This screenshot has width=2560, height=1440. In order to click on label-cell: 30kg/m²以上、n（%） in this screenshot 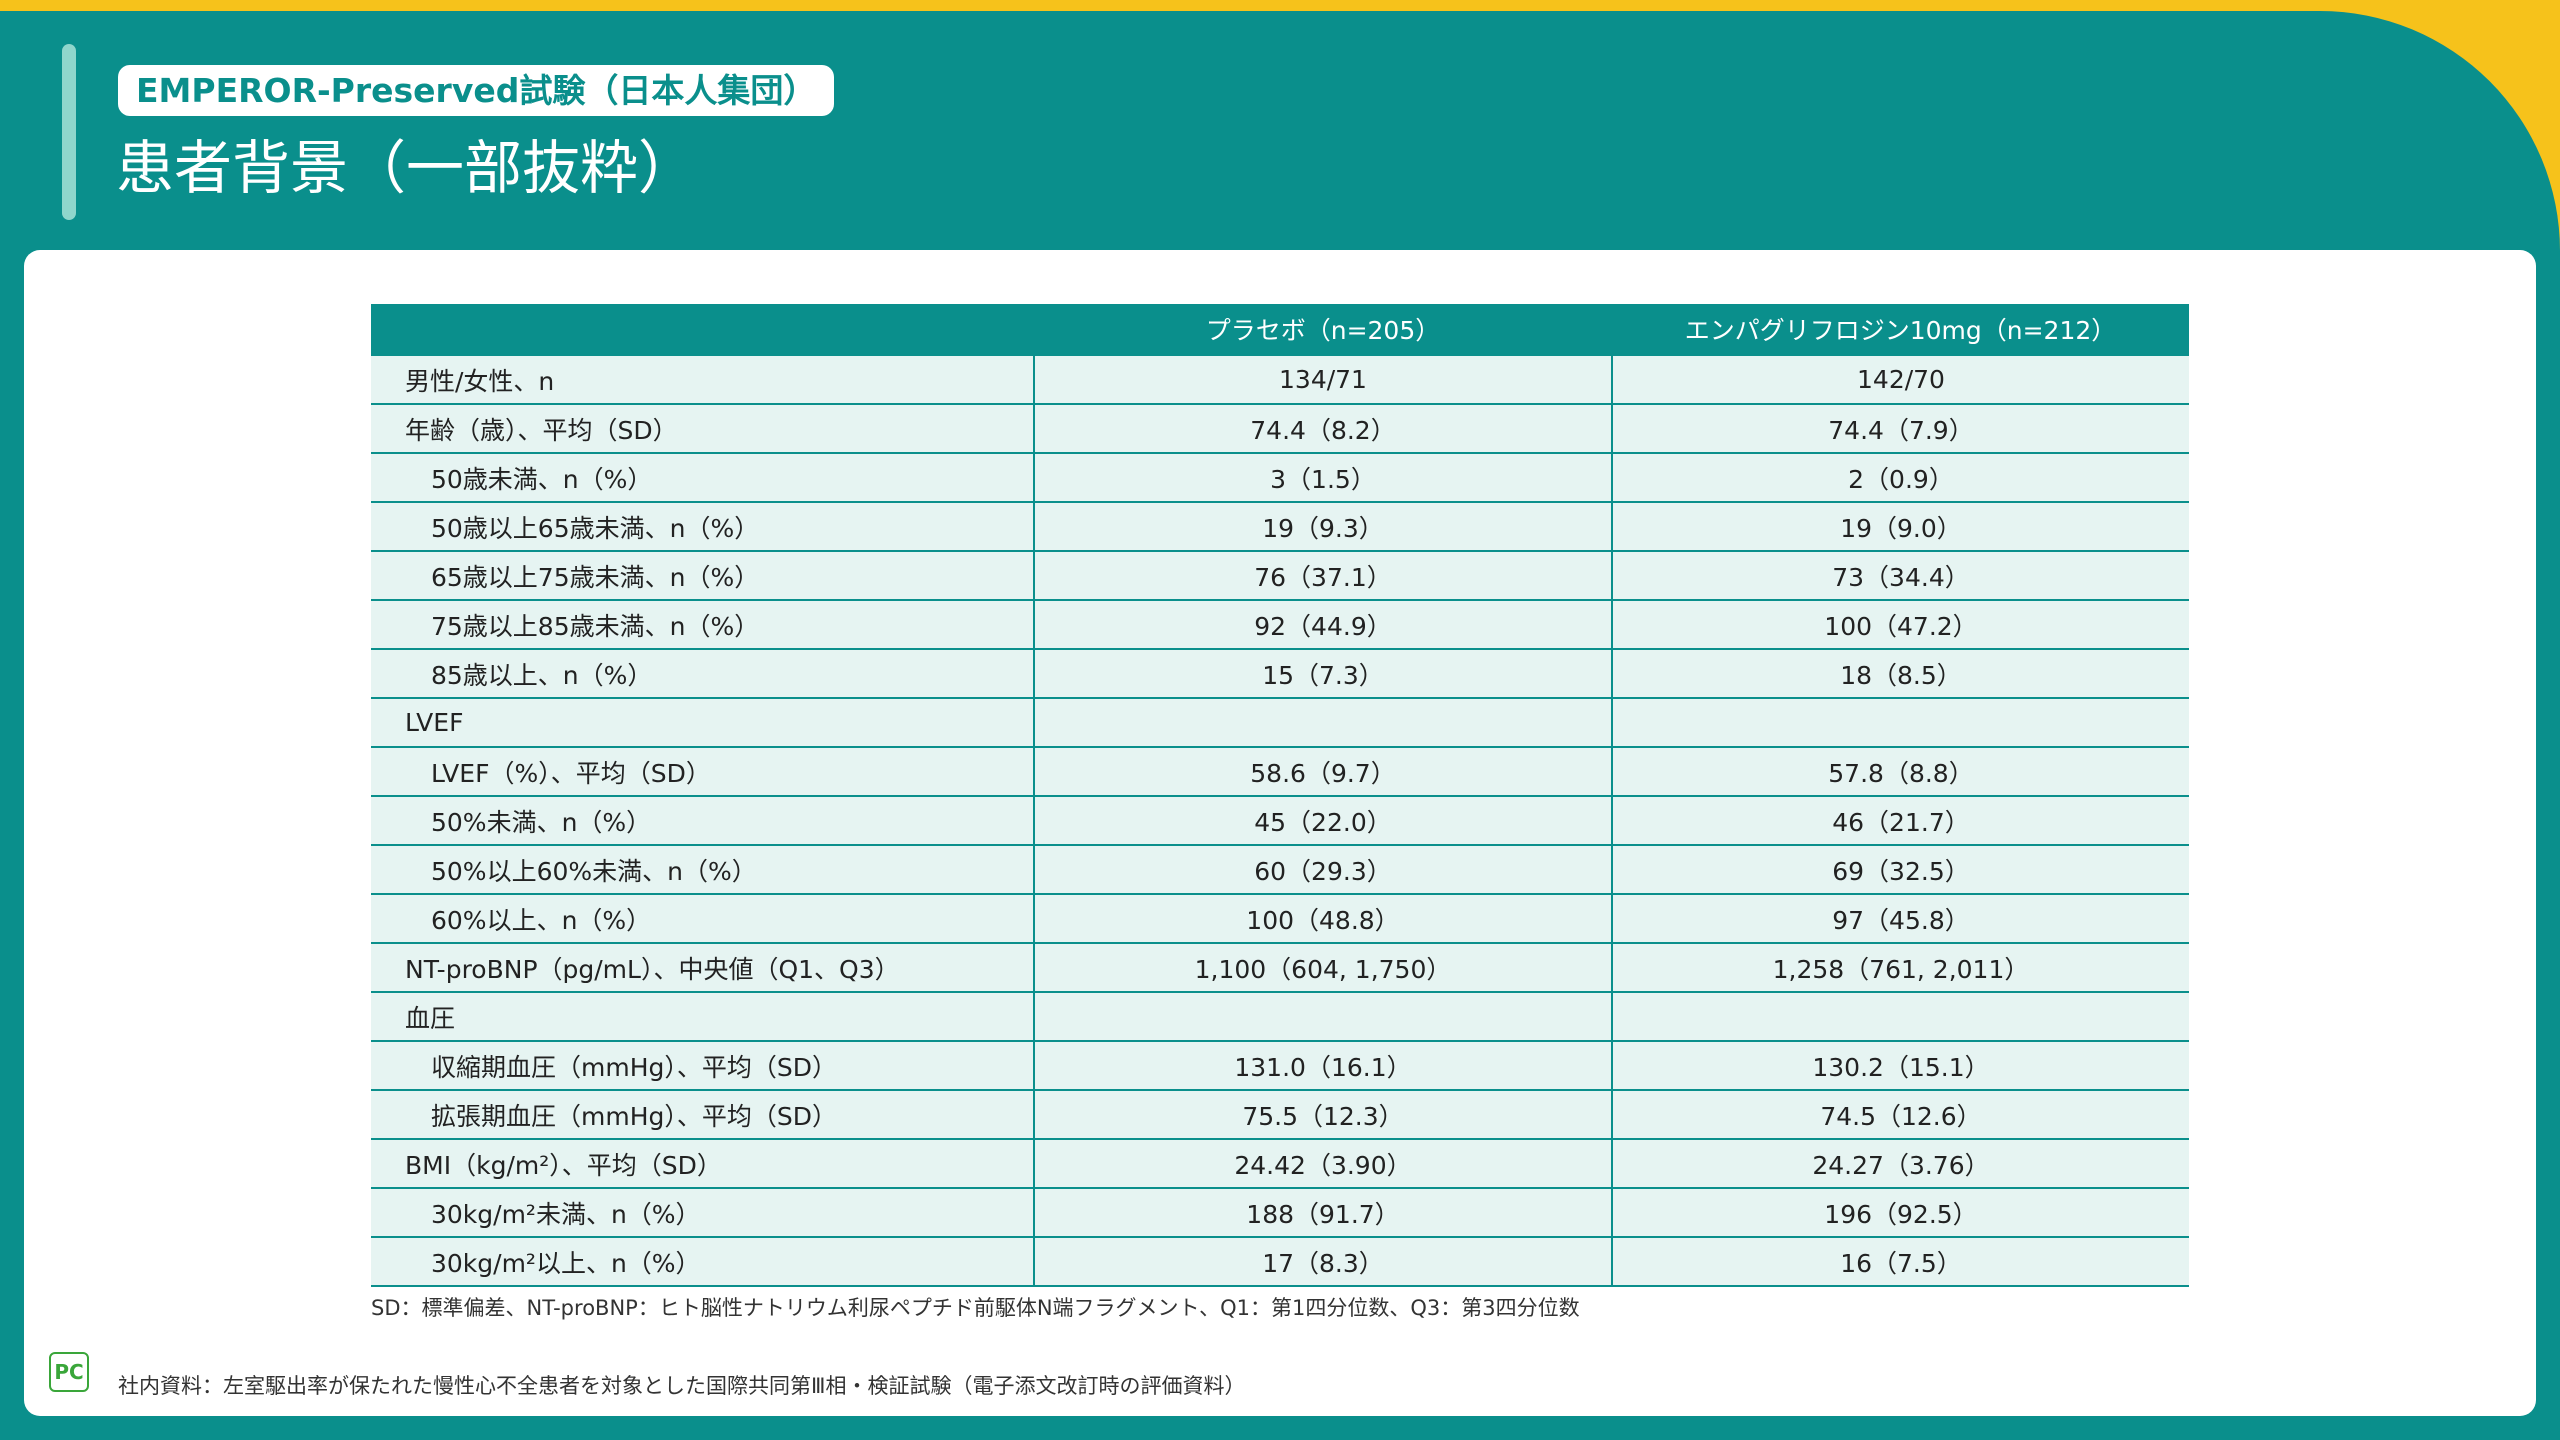, I will do `click(702, 1261)`.